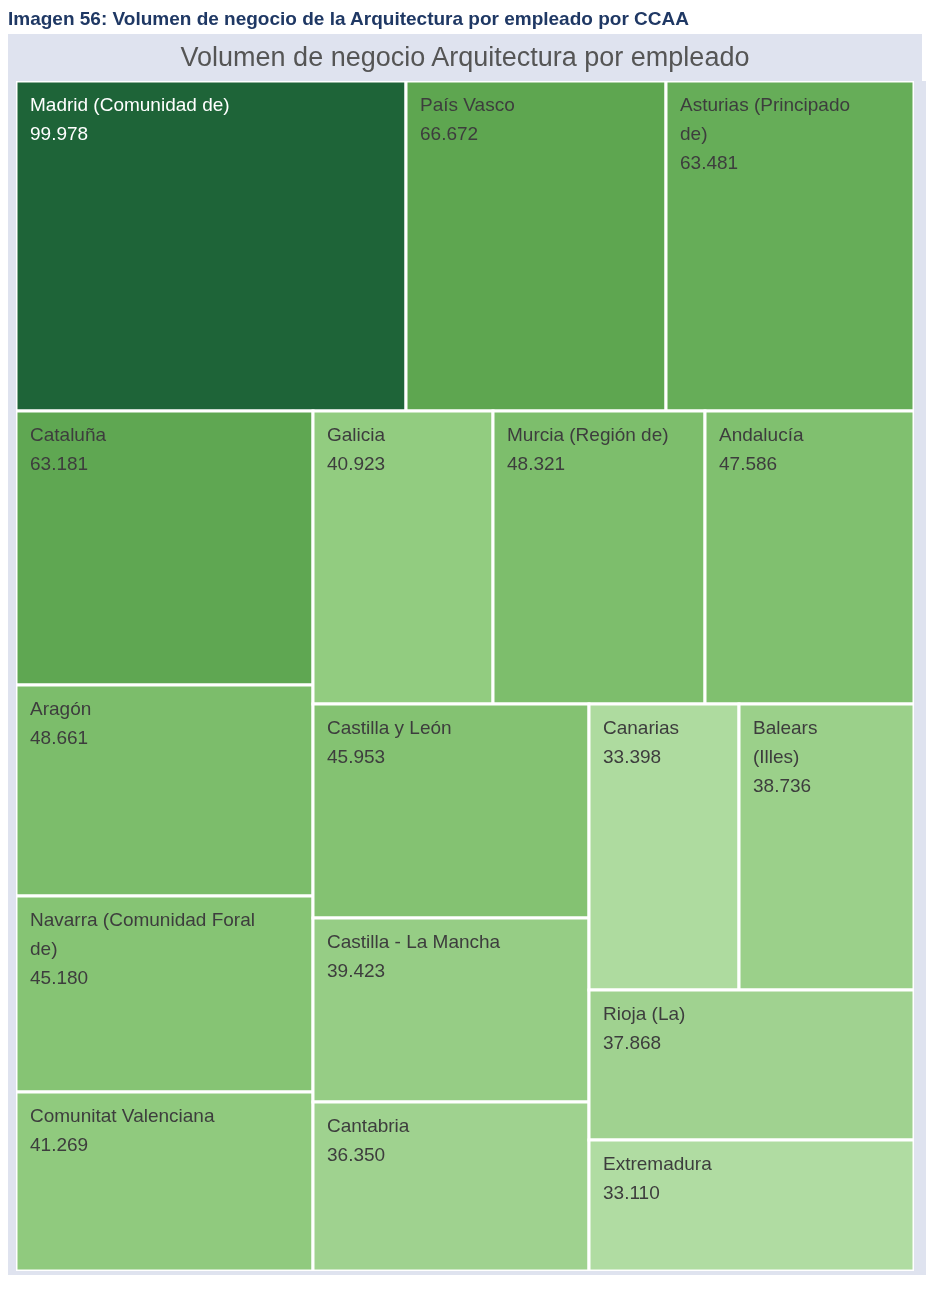 Image resolution: width=926 pixels, height=1311 pixels. What do you see at coordinates (356, 1154) in the screenshot?
I see `data-label: 36.350` at bounding box center [356, 1154].